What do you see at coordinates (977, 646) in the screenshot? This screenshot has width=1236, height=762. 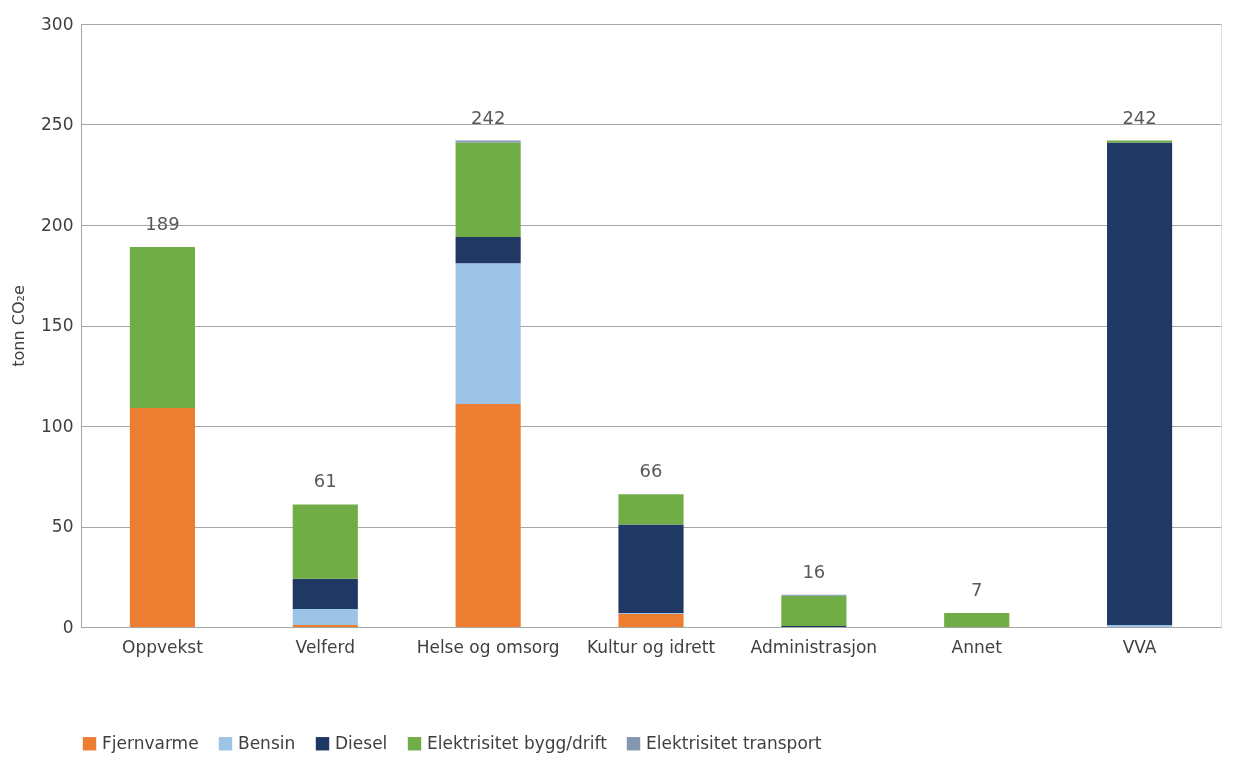 I see `x-tick-label: Annet` at bounding box center [977, 646].